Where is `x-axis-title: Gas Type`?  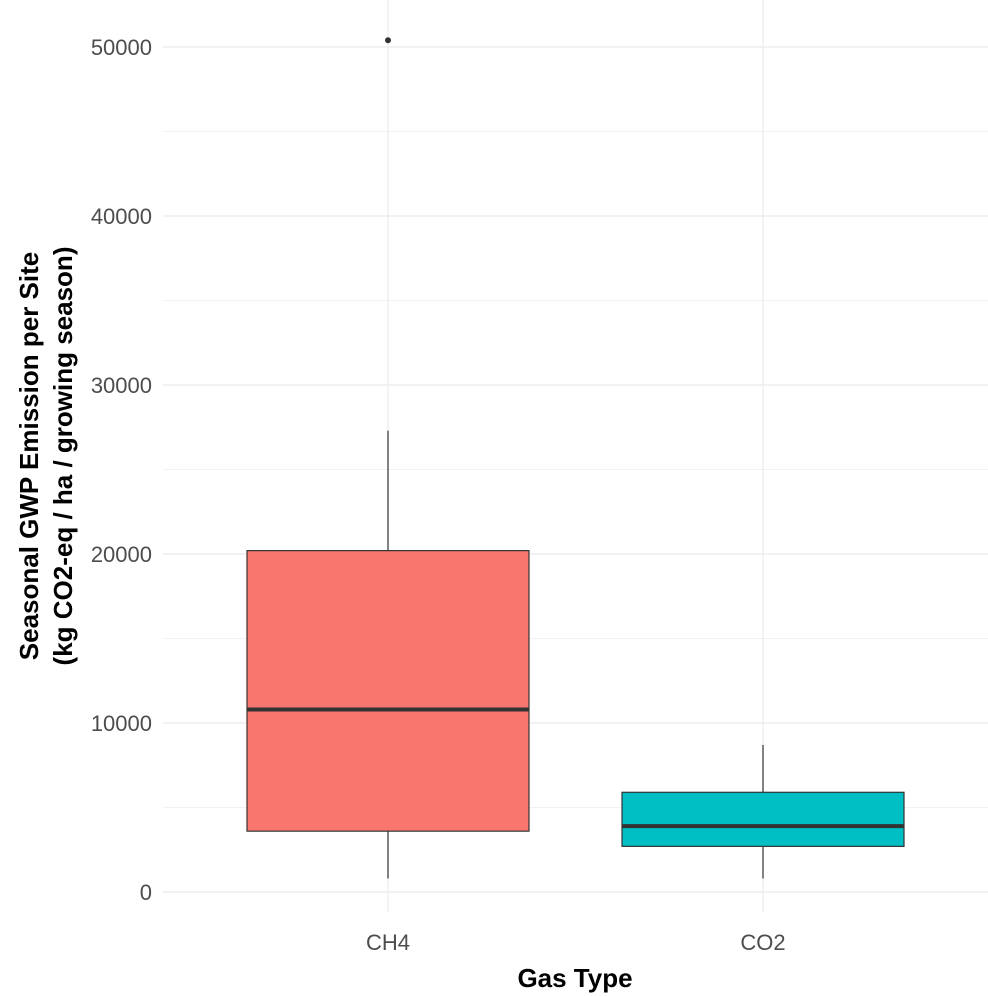
x-axis-title: Gas Type is located at coordinates (574, 978).